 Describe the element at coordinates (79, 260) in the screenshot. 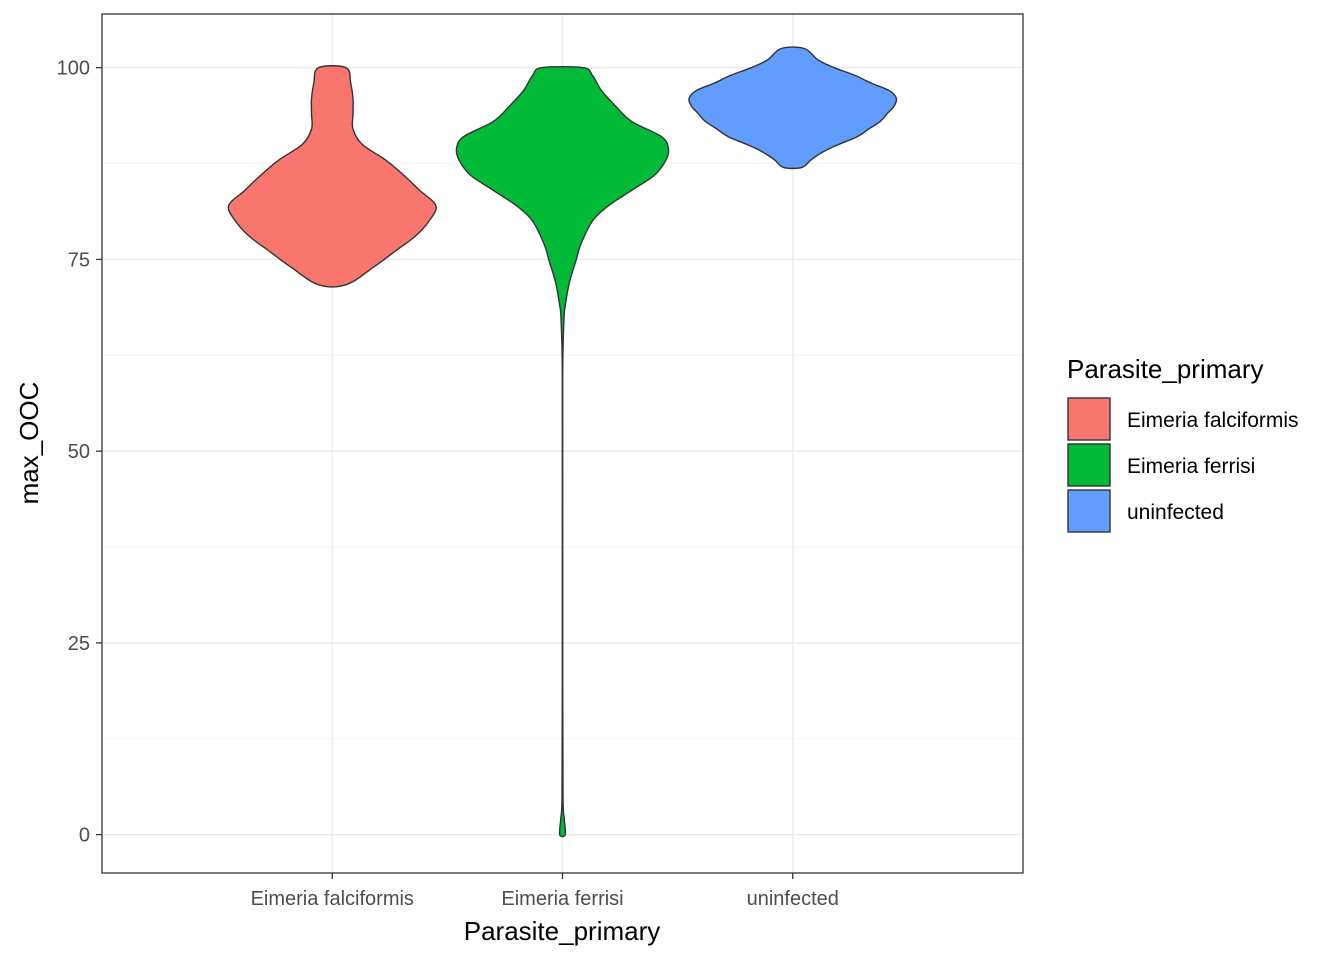

I see `y-tick-label: 75` at that location.